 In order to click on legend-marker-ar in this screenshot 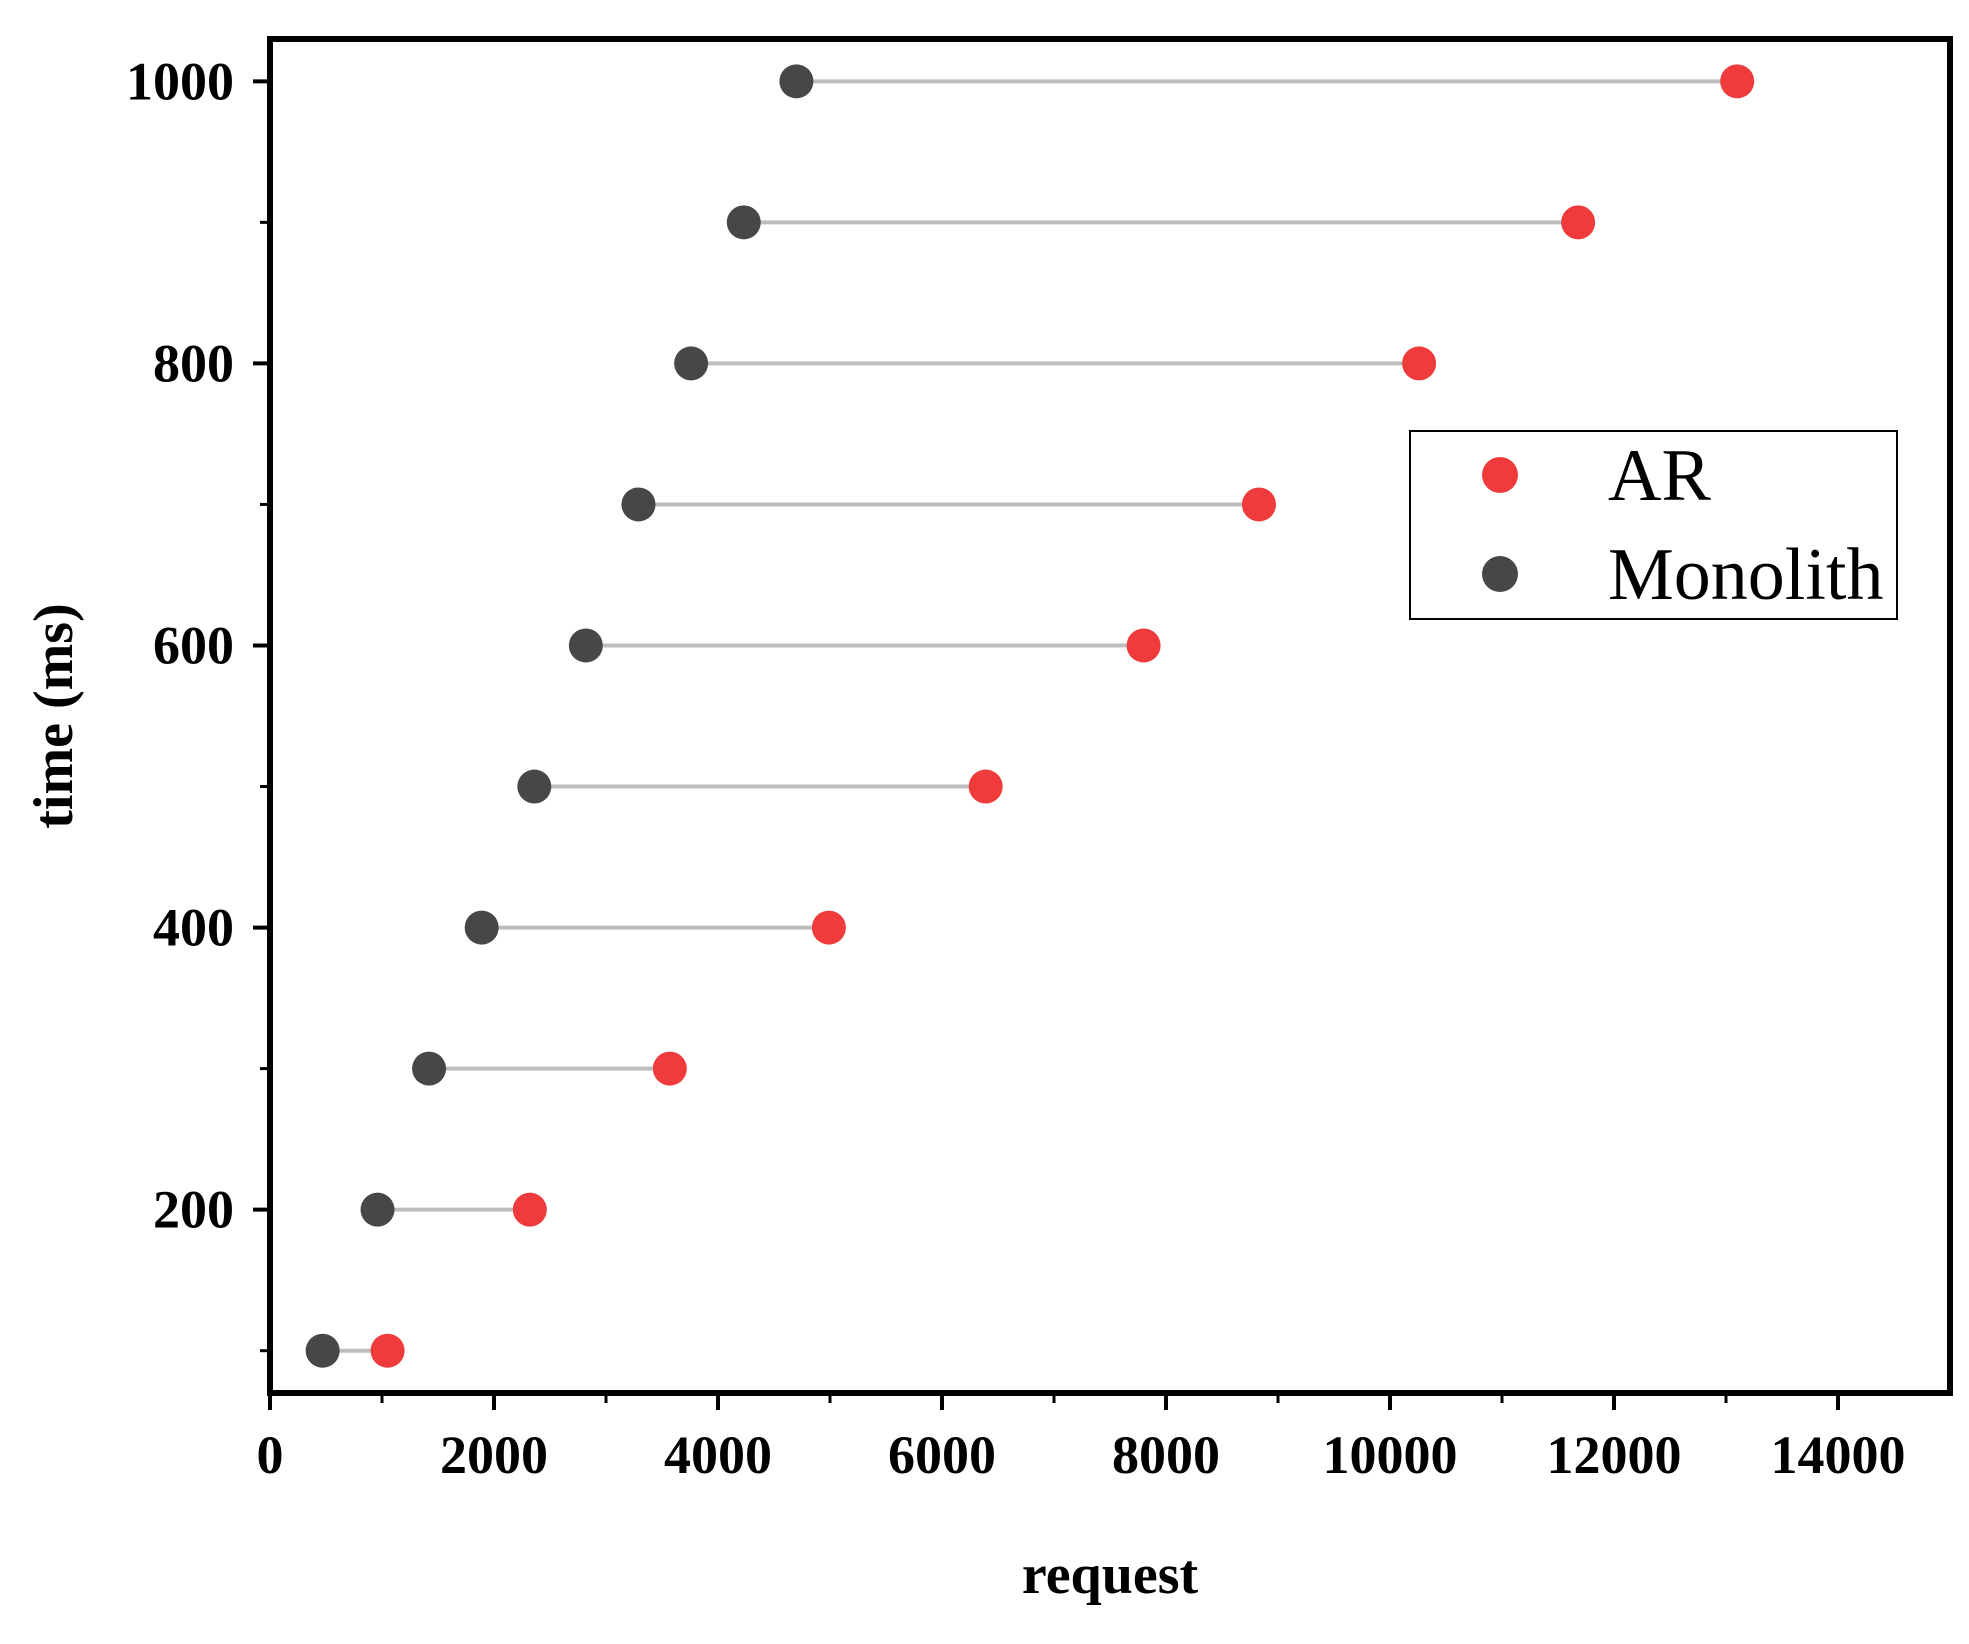, I will do `click(1500, 475)`.